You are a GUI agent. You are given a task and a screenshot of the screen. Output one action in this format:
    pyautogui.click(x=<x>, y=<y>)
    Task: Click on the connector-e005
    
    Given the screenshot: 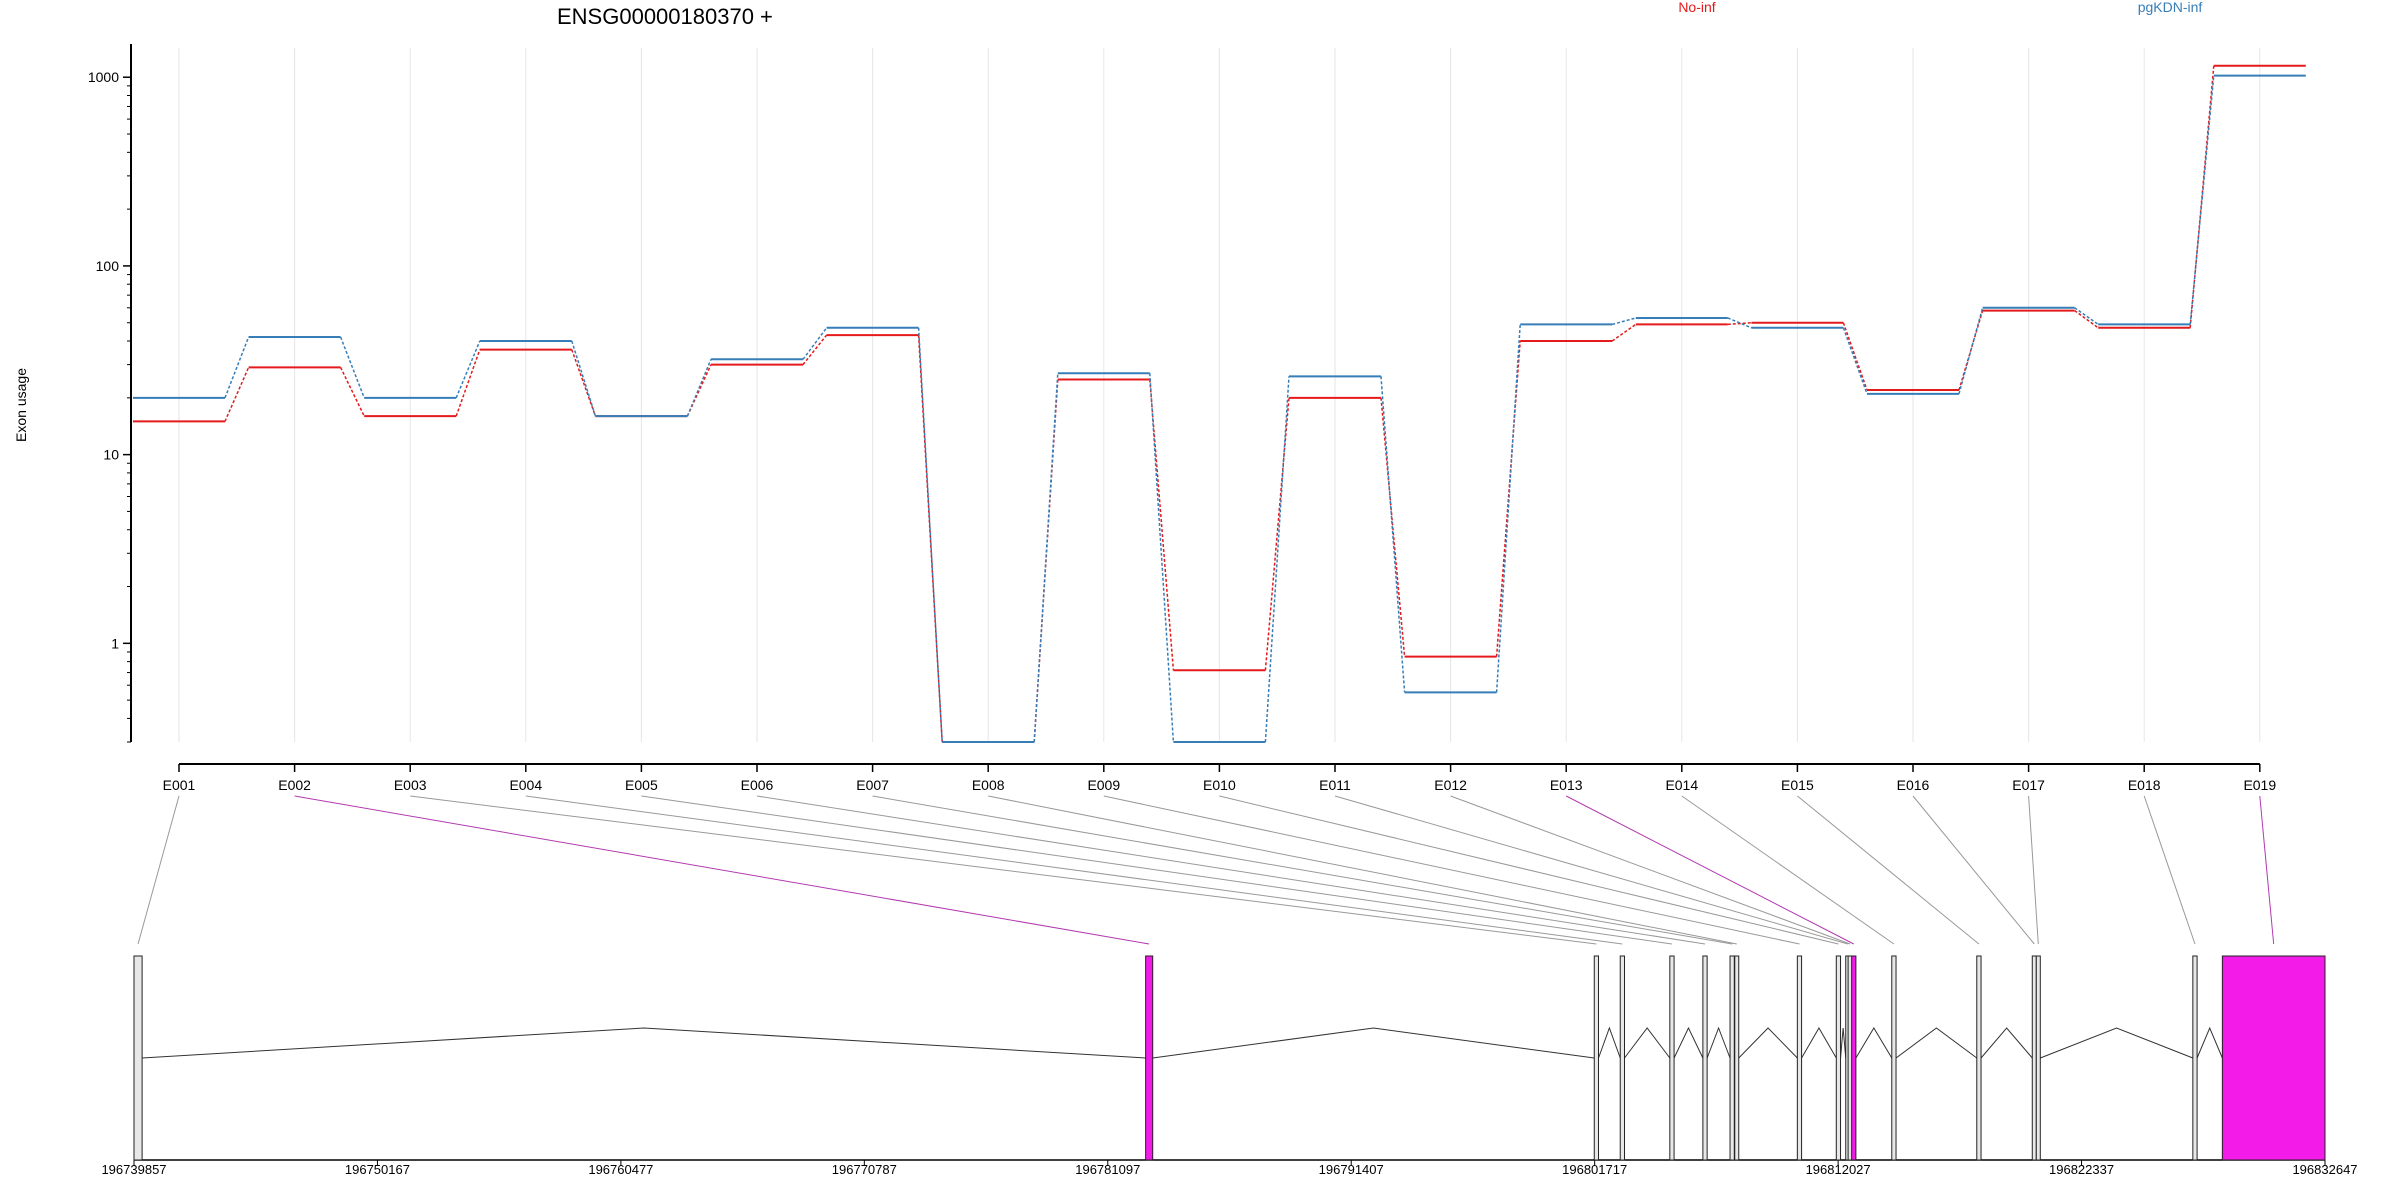 What is the action you would take?
    pyautogui.click(x=1157, y=870)
    